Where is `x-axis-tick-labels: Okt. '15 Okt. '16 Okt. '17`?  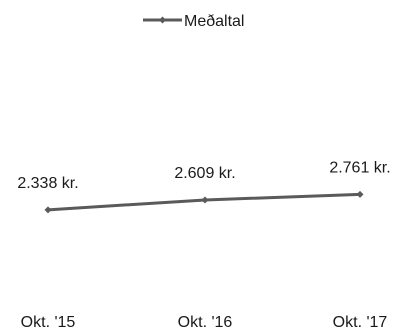
x-axis-tick-labels: Okt. '15 Okt. '16 Okt. '17 is located at coordinates (204, 322).